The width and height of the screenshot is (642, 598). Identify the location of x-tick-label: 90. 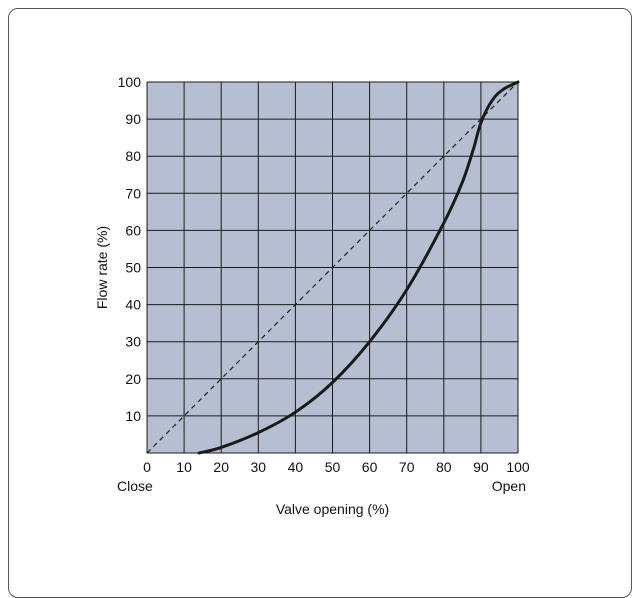
(481, 467).